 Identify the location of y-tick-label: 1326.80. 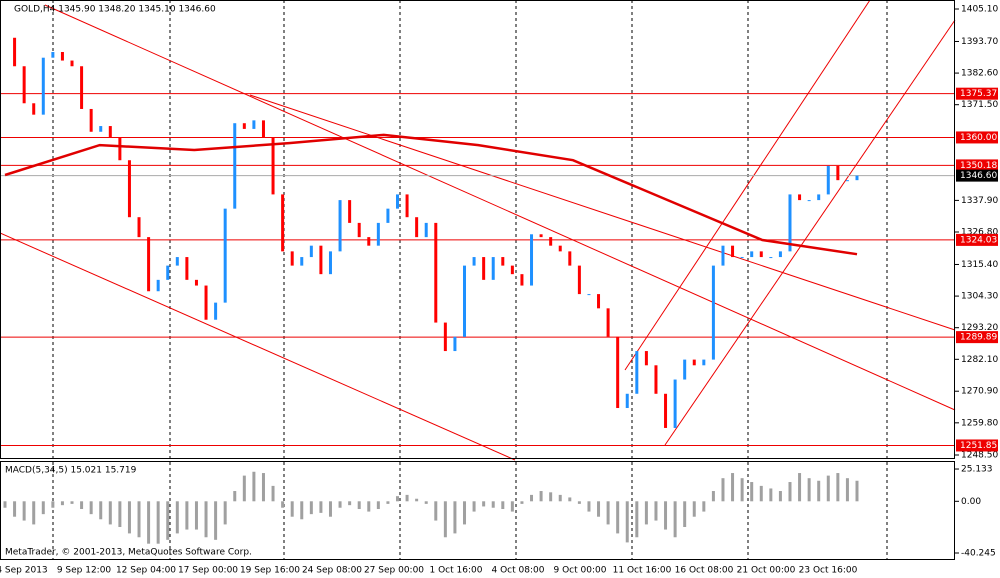
(979, 233).